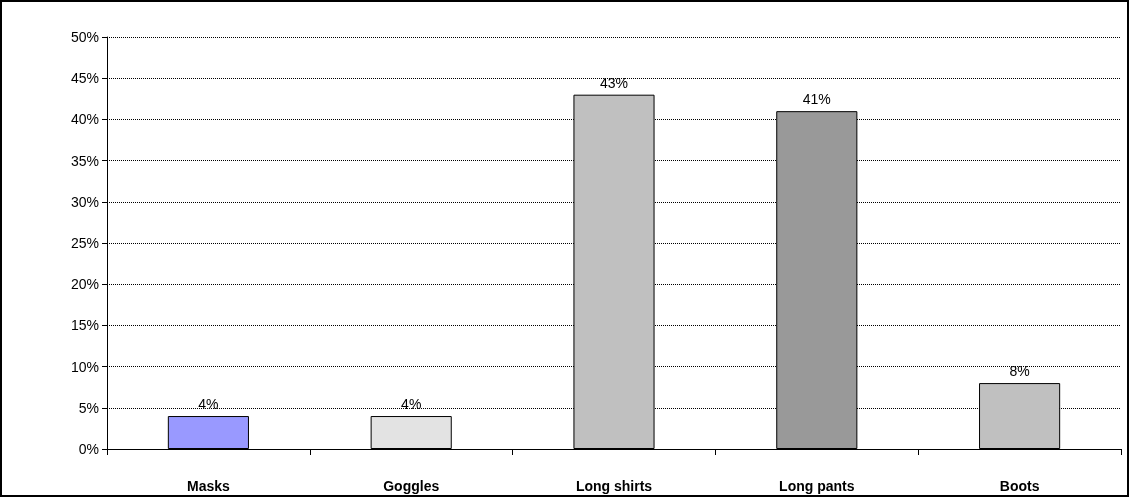 This screenshot has height=497, width=1129. I want to click on y-tick-label: 40%, so click(84, 119).